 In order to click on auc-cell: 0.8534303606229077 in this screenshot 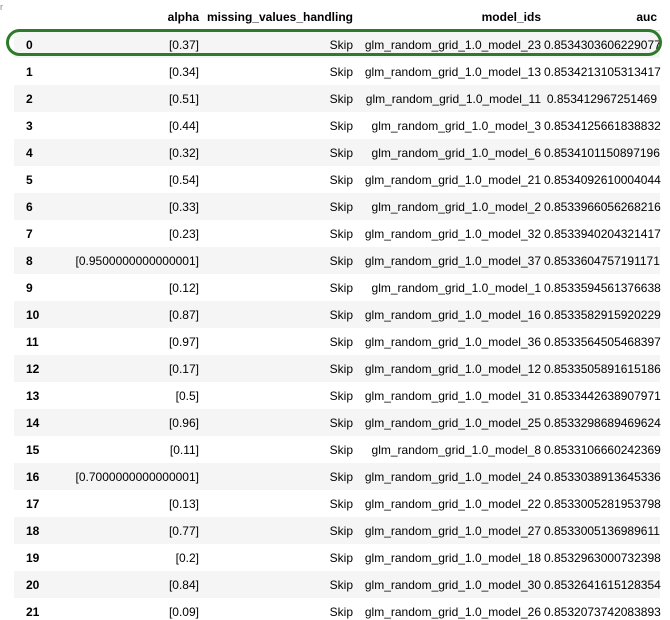, I will do `click(602, 44)`.